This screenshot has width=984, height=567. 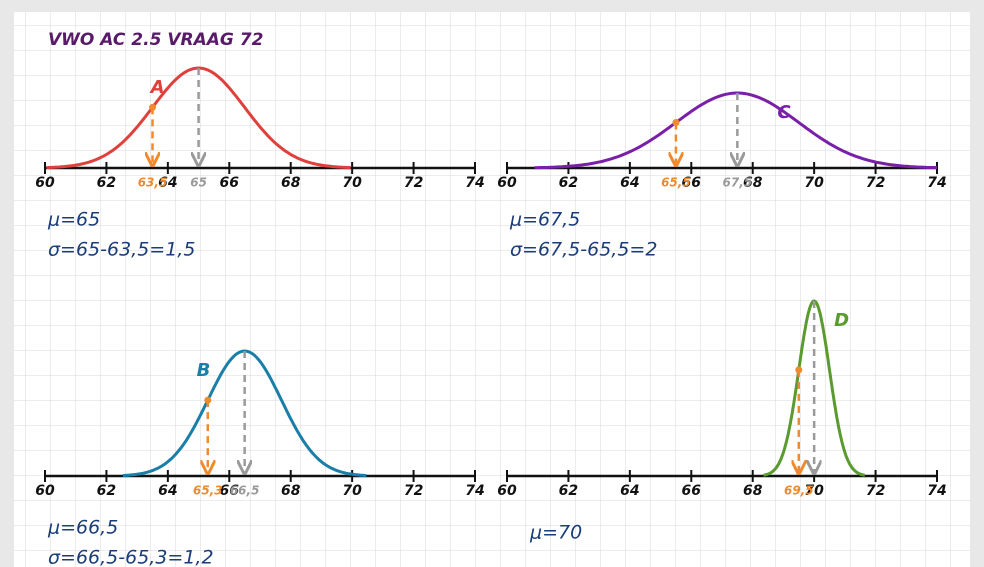 What do you see at coordinates (784, 112) in the screenshot?
I see `curve-label: C` at bounding box center [784, 112].